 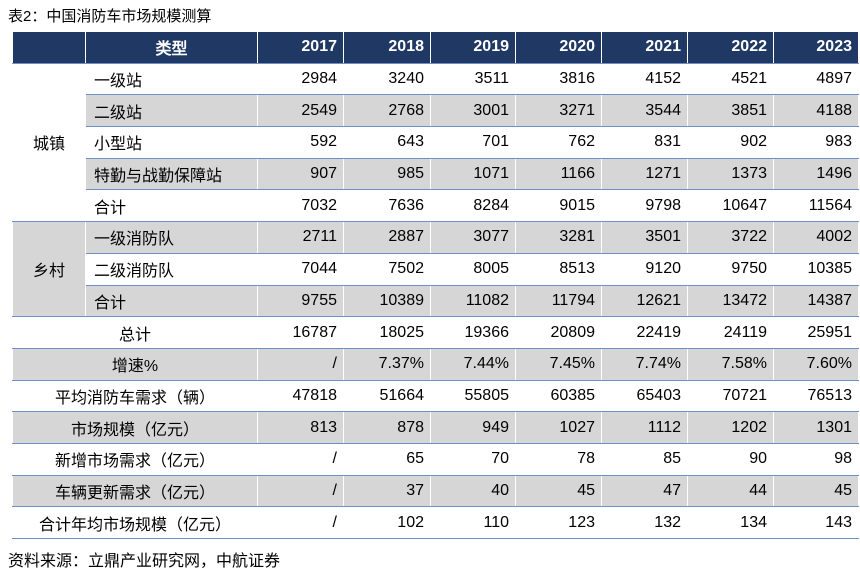 I want to click on value-cell: 2887, so click(x=387, y=237).